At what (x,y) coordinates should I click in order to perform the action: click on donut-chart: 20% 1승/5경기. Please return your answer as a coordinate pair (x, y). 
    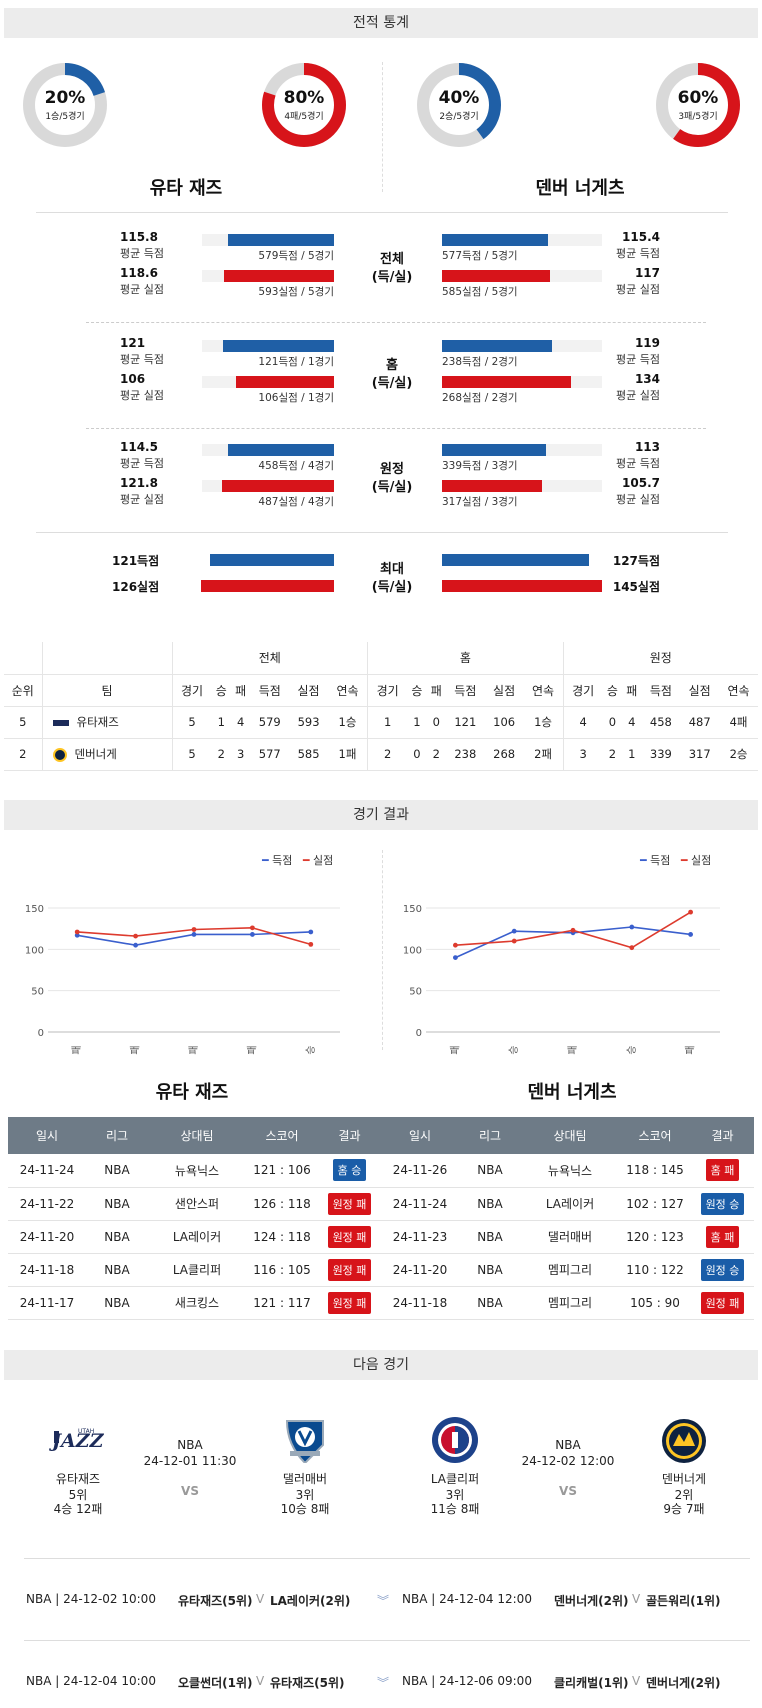
    Looking at the image, I should click on (65, 105).